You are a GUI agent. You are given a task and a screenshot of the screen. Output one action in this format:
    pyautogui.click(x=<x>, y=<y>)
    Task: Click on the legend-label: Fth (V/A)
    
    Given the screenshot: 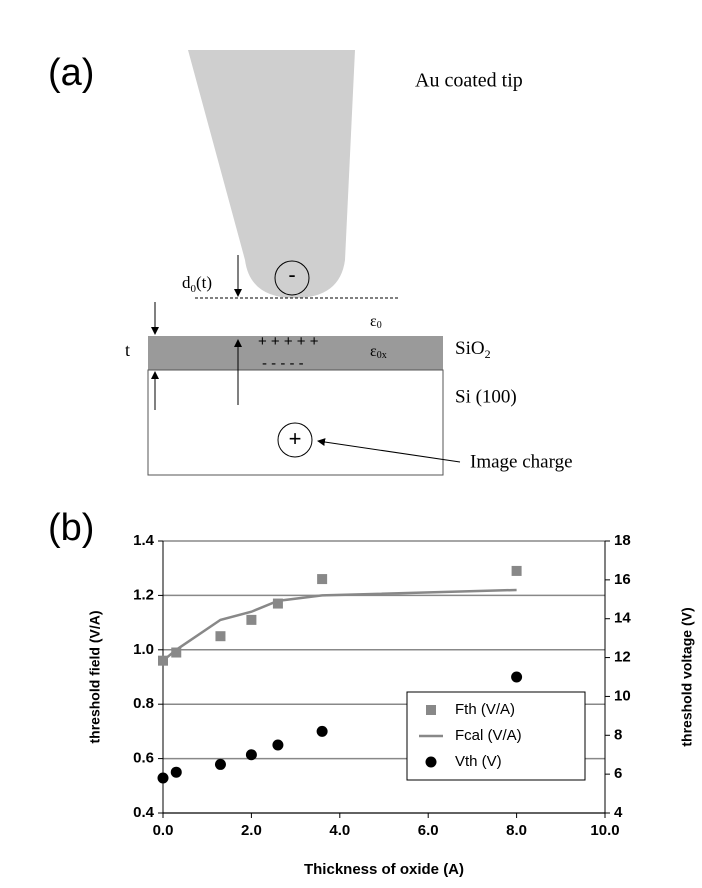 What is the action you would take?
    pyautogui.click(x=485, y=709)
    